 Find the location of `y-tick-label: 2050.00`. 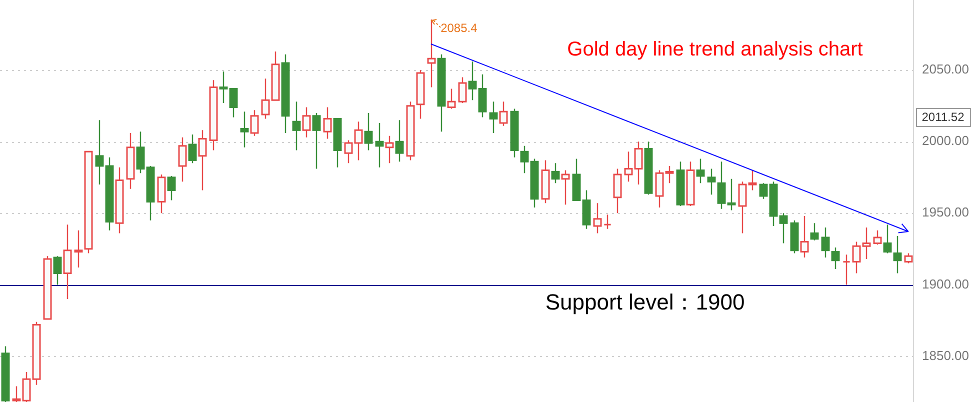

y-tick-label: 2050.00 is located at coordinates (945, 69).